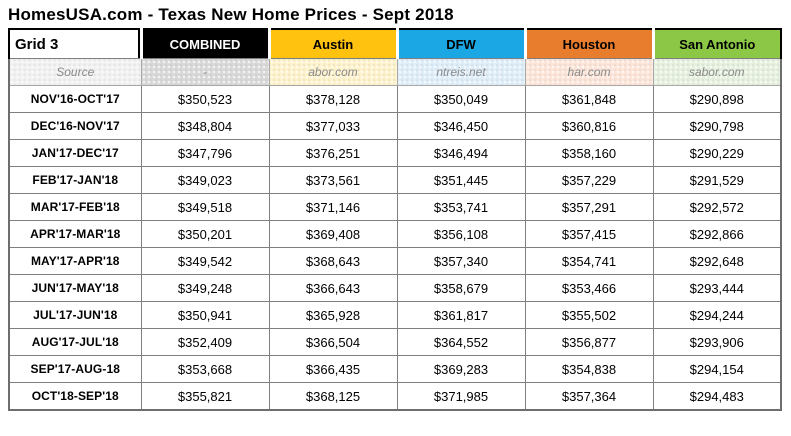 The image size is (791, 436). I want to click on cell-austin: $368,125, so click(333, 396).